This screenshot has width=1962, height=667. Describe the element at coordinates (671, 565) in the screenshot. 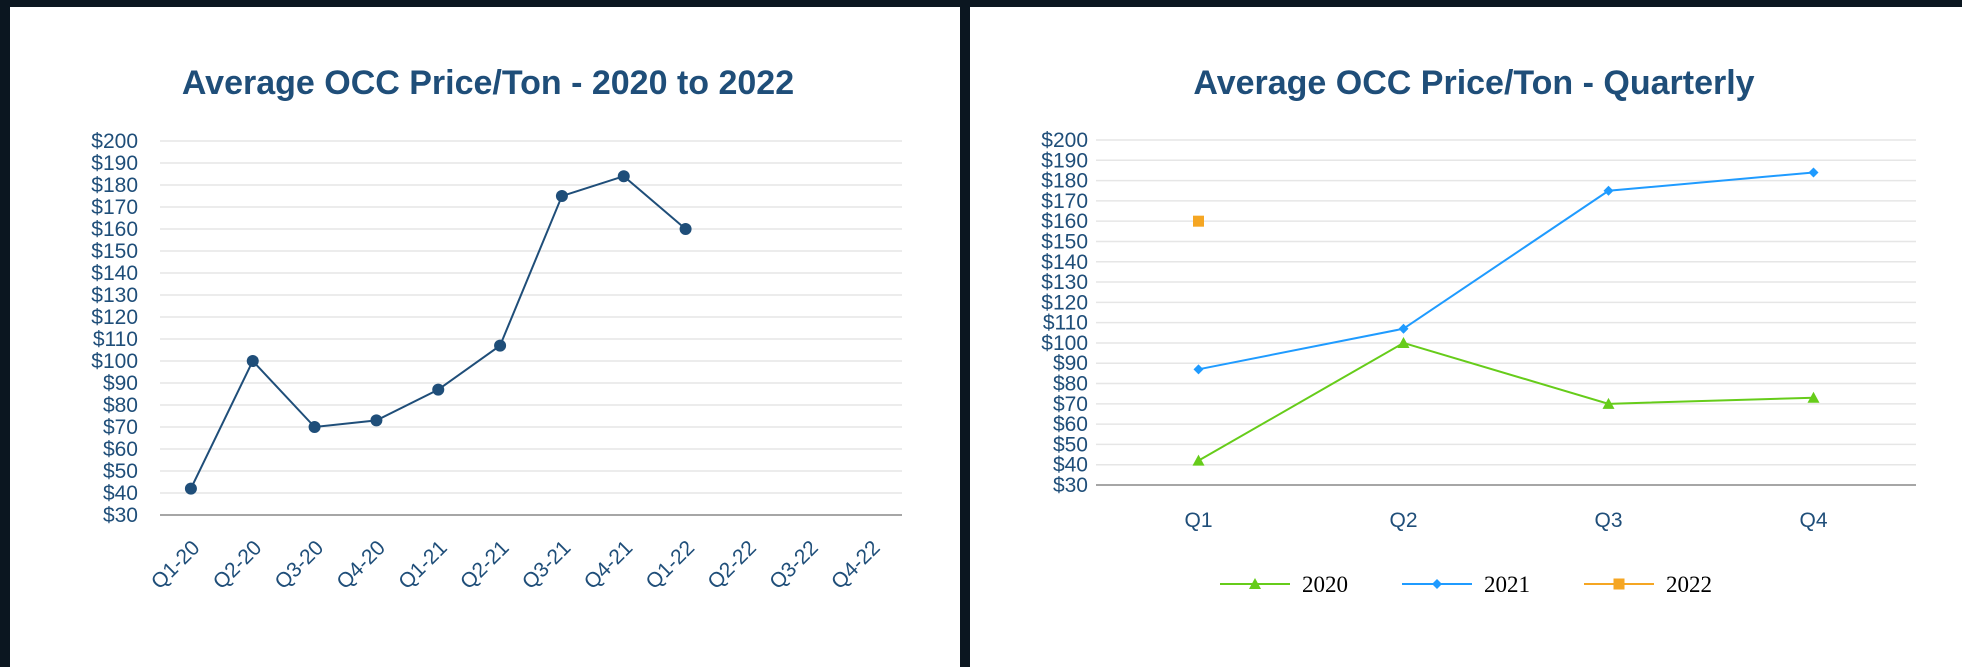

I see `x-tick-label: Q1-22` at that location.